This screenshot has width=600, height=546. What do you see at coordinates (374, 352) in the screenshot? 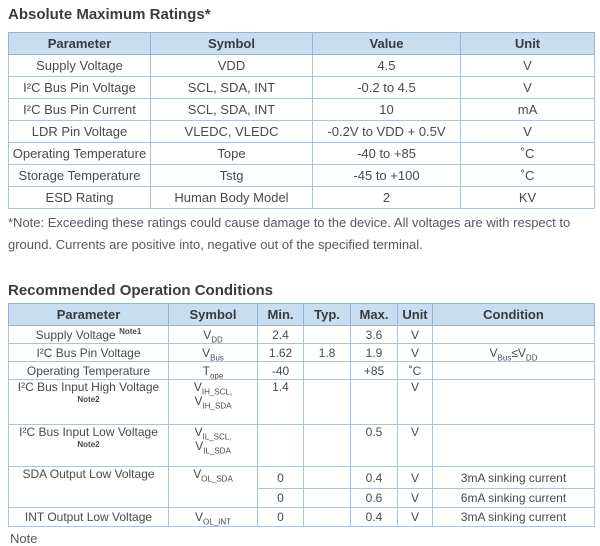
I see `max-cell: 1.9` at bounding box center [374, 352].